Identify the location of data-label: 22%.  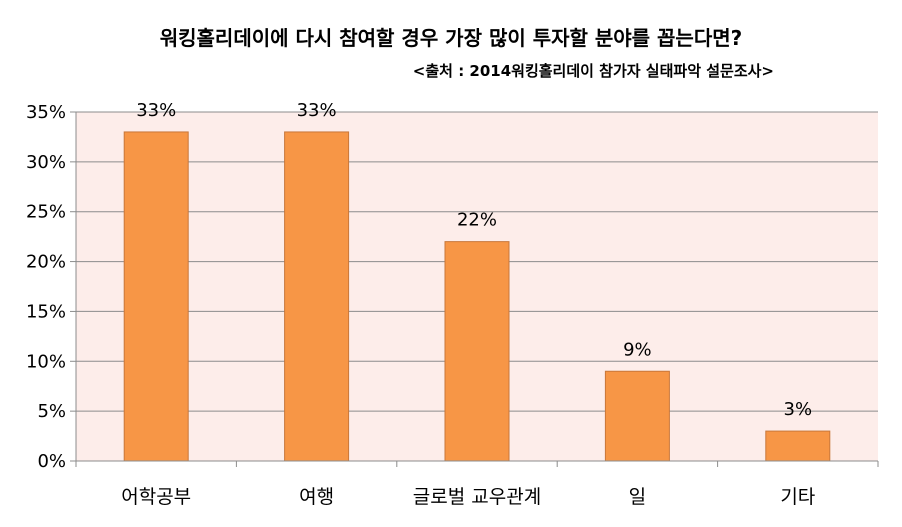
(477, 220).